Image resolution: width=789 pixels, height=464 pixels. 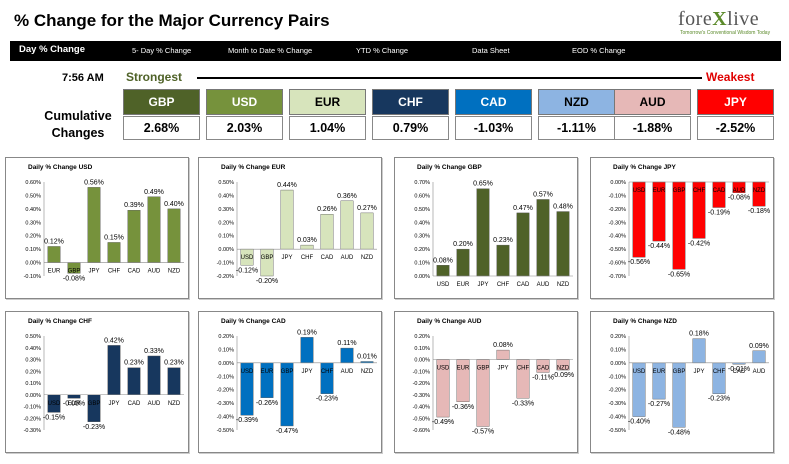 What do you see at coordinates (270, 50) in the screenshot?
I see `tab-month-to-date-change: Month to Date % Change` at bounding box center [270, 50].